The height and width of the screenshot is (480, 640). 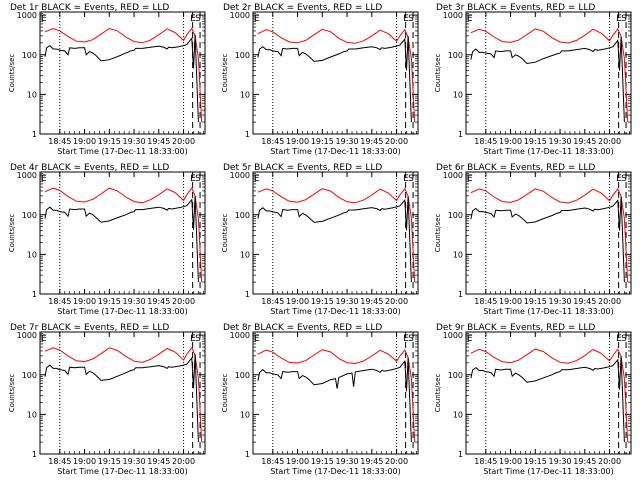 I want to click on chart-title: Det 5r BLACK = Events, RED = LLD, so click(x=302, y=168).